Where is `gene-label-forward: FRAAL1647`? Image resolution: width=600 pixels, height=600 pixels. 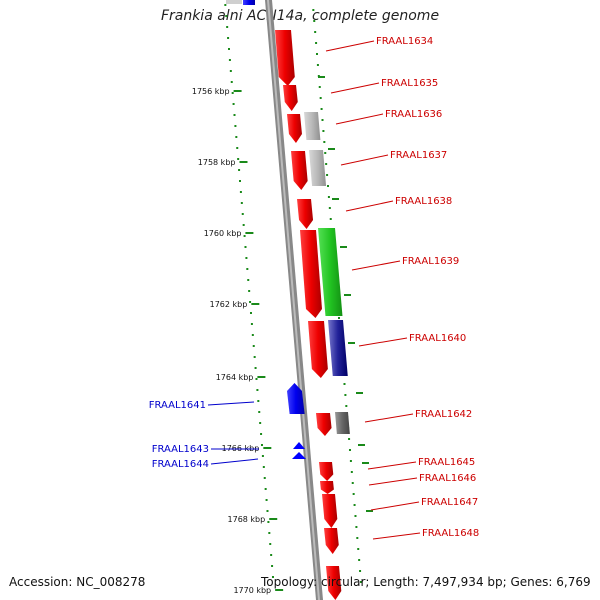
gene-label-forward: FRAAL1647 is located at coordinates (449, 502).